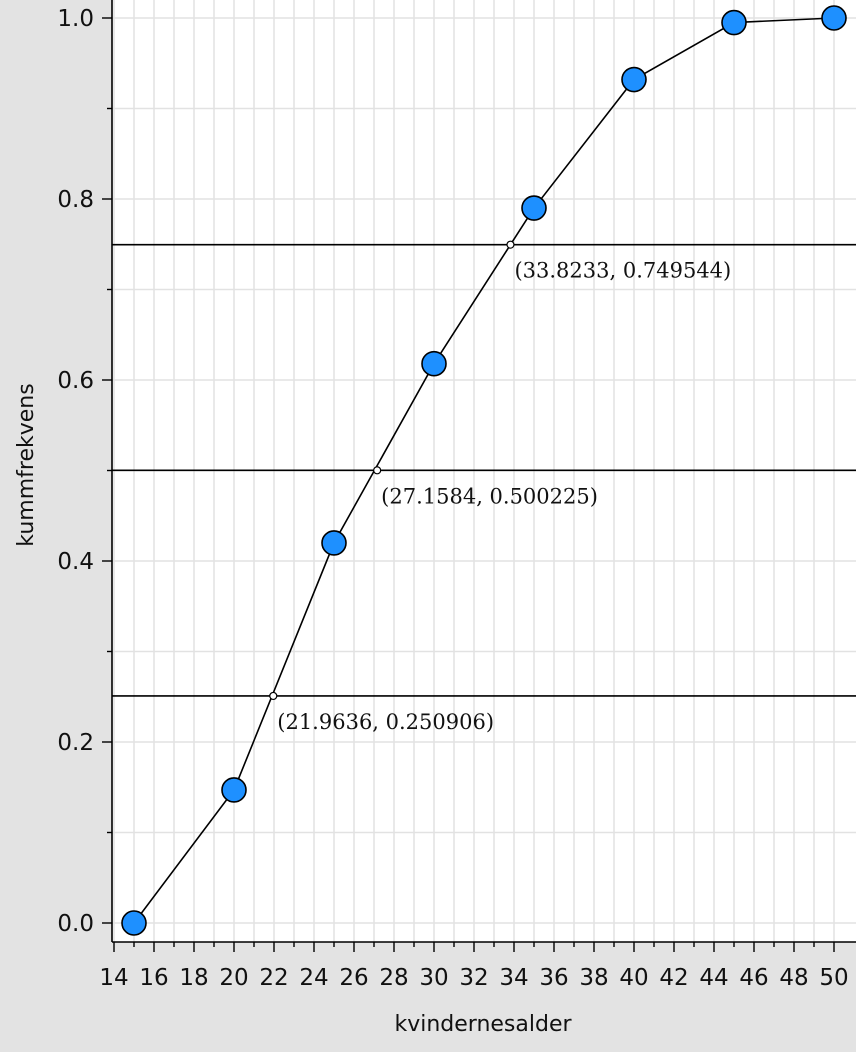 The height and width of the screenshot is (1052, 856). Describe the element at coordinates (633, 978) in the screenshot. I see `x-tick-label: 40` at that location.